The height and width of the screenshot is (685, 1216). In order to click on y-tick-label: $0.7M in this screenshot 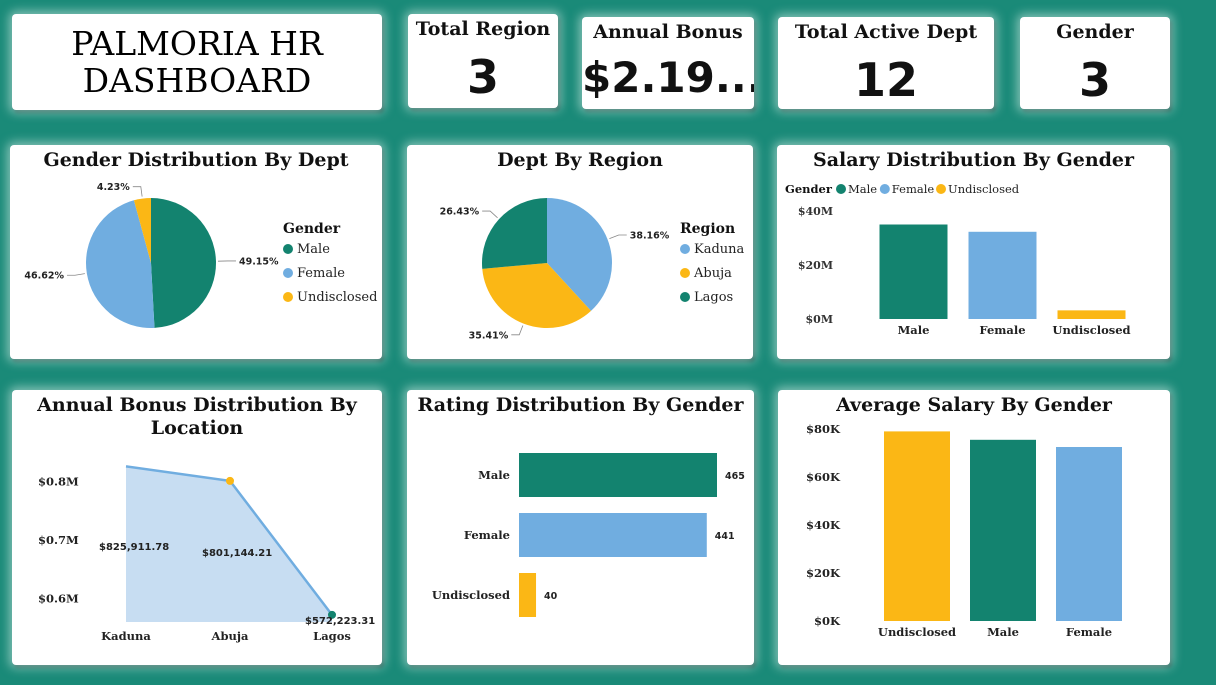, I will do `click(58, 540)`.